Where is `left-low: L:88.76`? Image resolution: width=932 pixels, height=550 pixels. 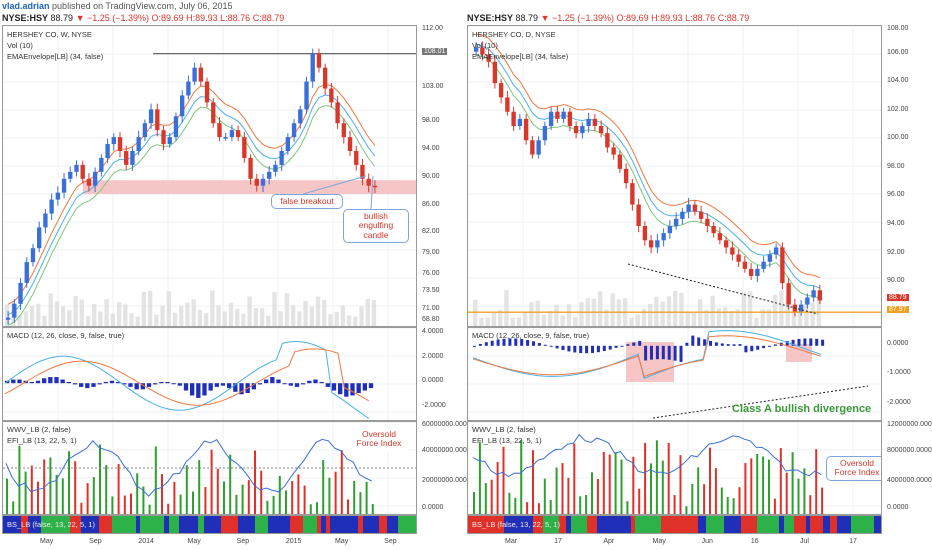
left-low: L:88.76 is located at coordinates (235, 18).